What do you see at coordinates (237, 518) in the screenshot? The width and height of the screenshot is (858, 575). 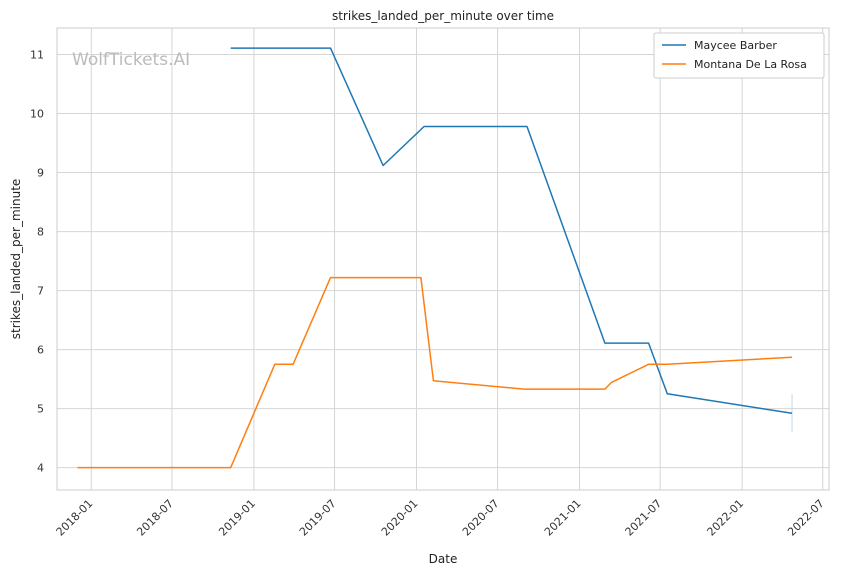 I see `x-tick-label: 2019-01` at bounding box center [237, 518].